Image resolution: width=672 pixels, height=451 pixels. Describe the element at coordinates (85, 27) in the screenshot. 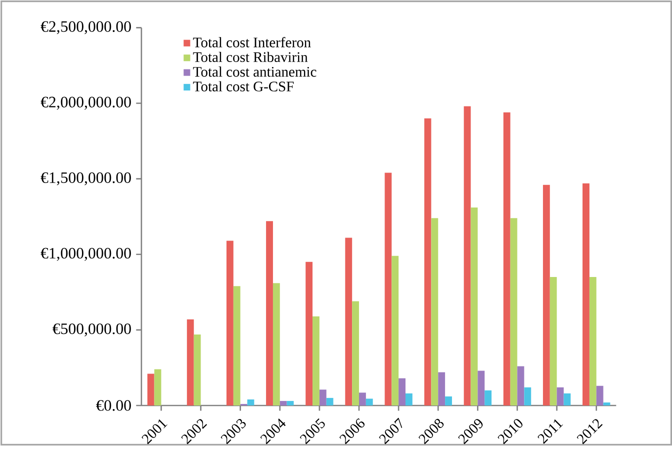

I see `y-tick-label: €2,500,000.00` at that location.